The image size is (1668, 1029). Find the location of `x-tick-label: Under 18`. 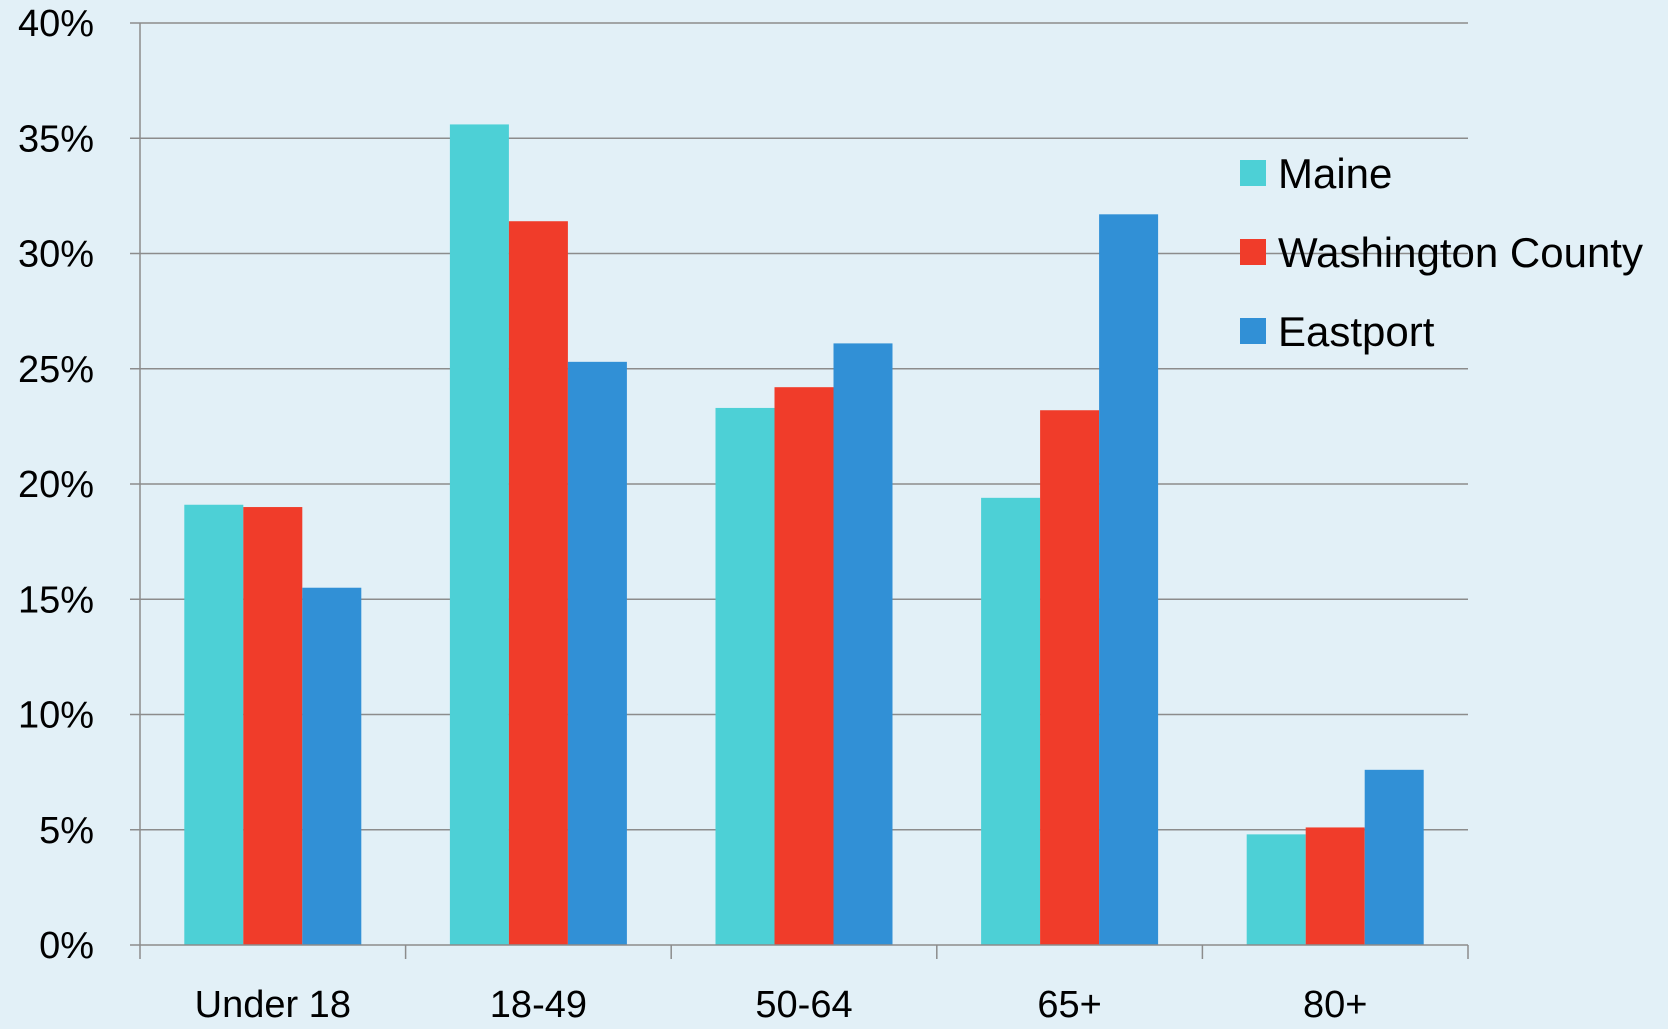

x-tick-label: Under 18 is located at coordinates (273, 1005).